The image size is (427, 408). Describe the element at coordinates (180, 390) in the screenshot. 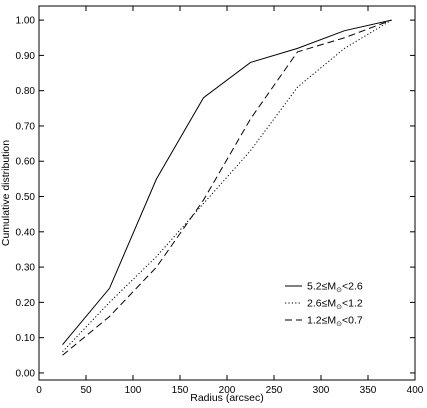

I see `x-tick-label: 150` at that location.